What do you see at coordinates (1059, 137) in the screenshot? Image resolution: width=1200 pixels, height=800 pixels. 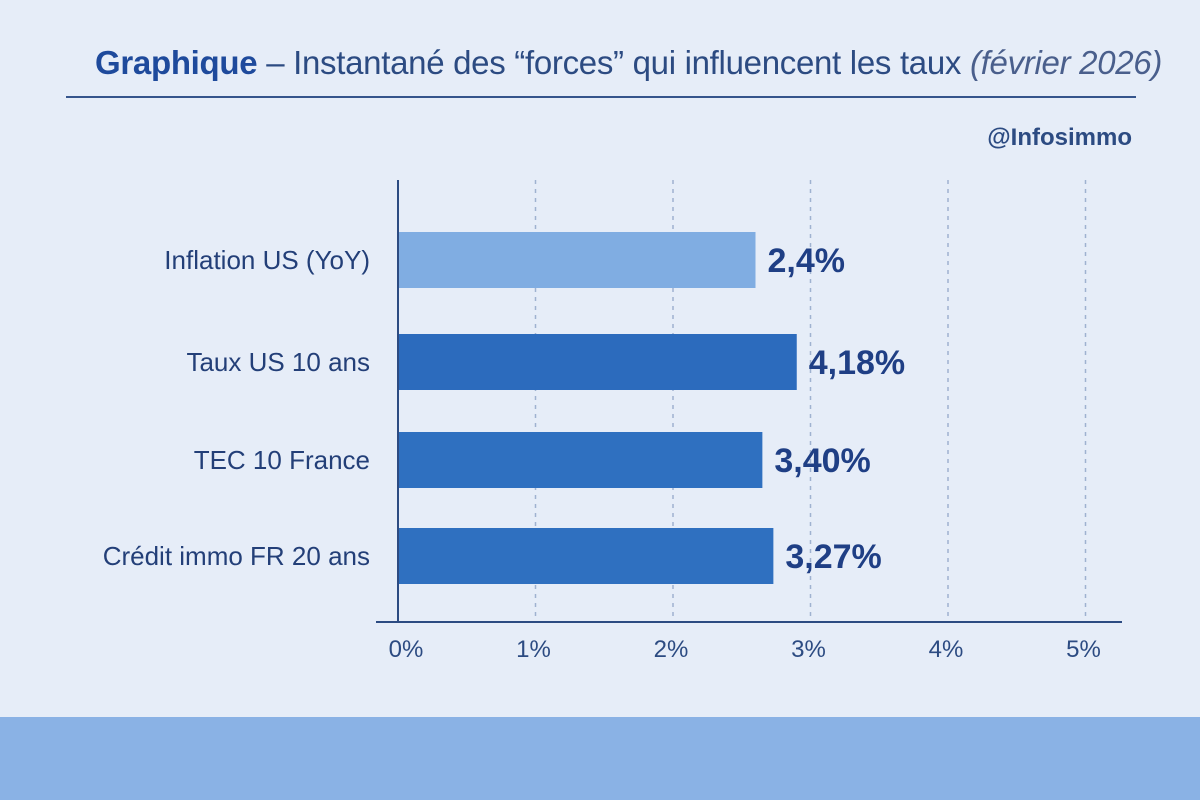 I see `watermark-handle: @Infosimmo` at bounding box center [1059, 137].